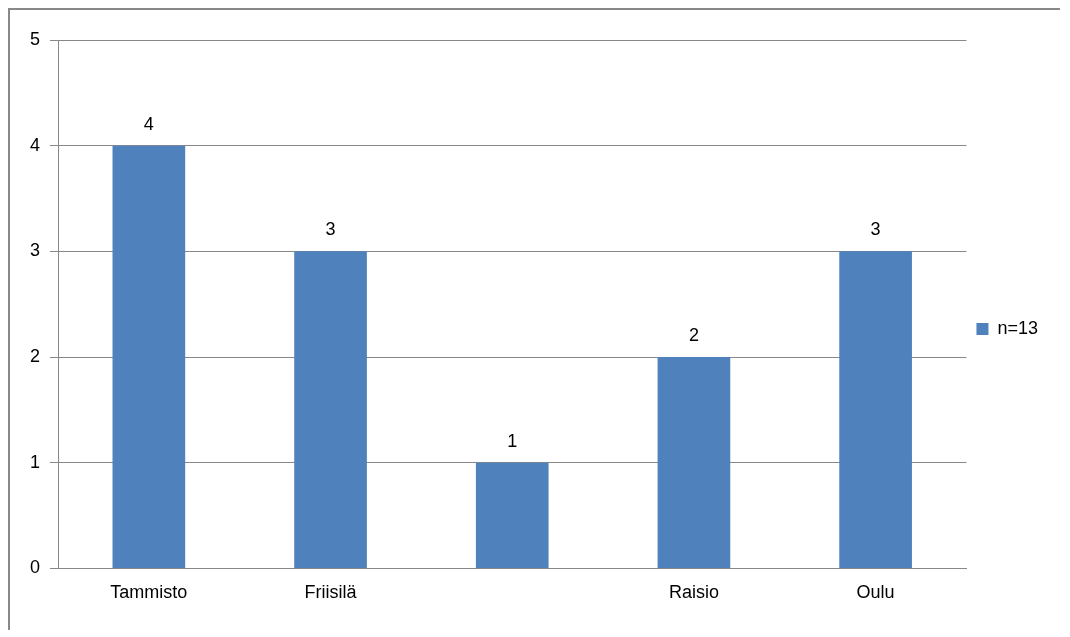 The height and width of the screenshot is (637, 1070). I want to click on y-tick-label: 4, so click(35, 144).